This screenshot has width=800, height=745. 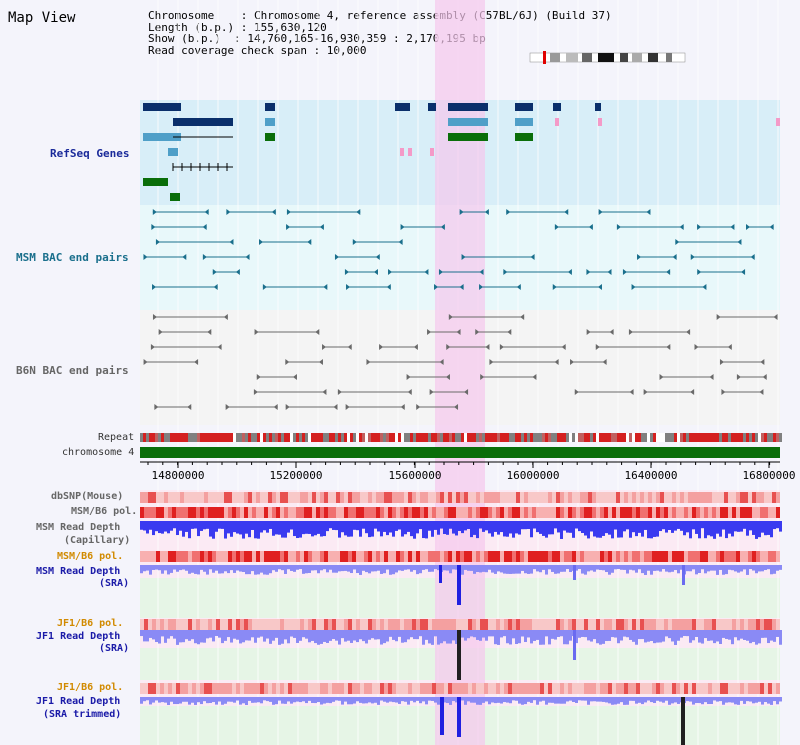 I want to click on b6n-bac-label: B6N BAC end pairs, so click(x=72, y=370).